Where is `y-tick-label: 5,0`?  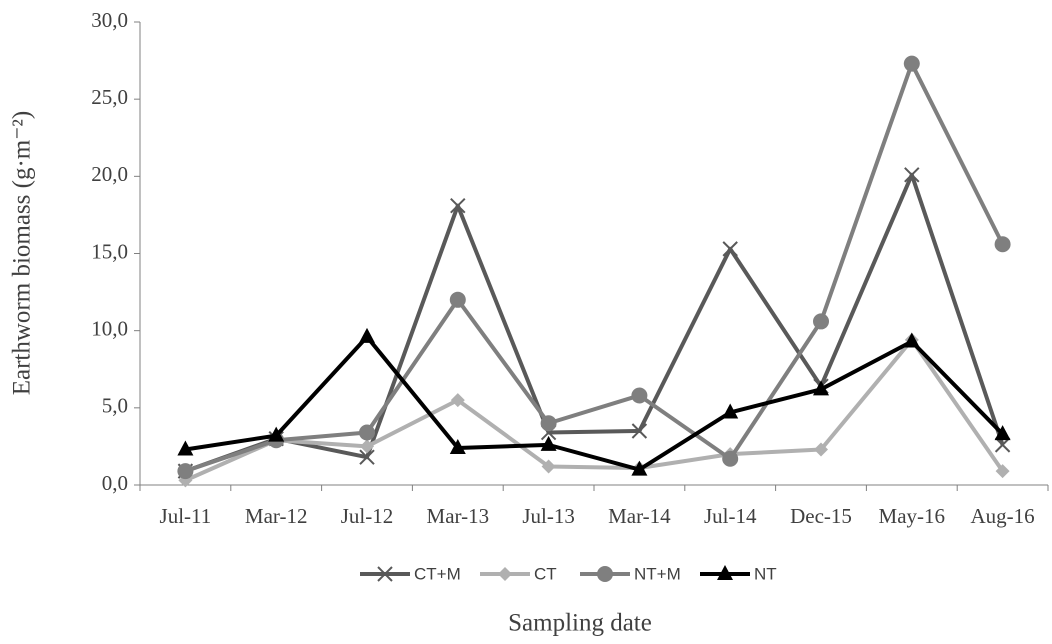 y-tick-label: 5,0 is located at coordinates (115, 406).